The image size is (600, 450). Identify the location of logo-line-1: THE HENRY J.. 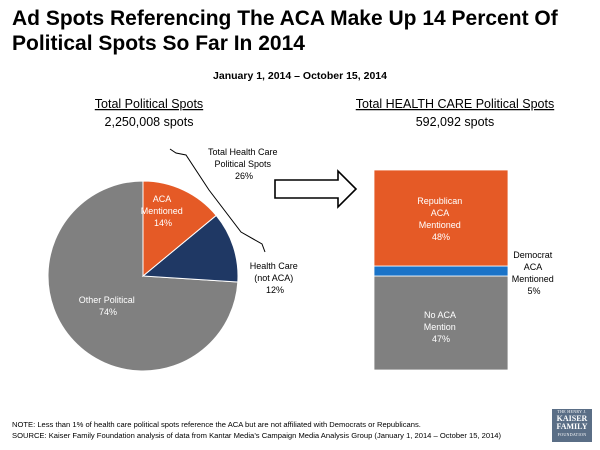
(572, 411).